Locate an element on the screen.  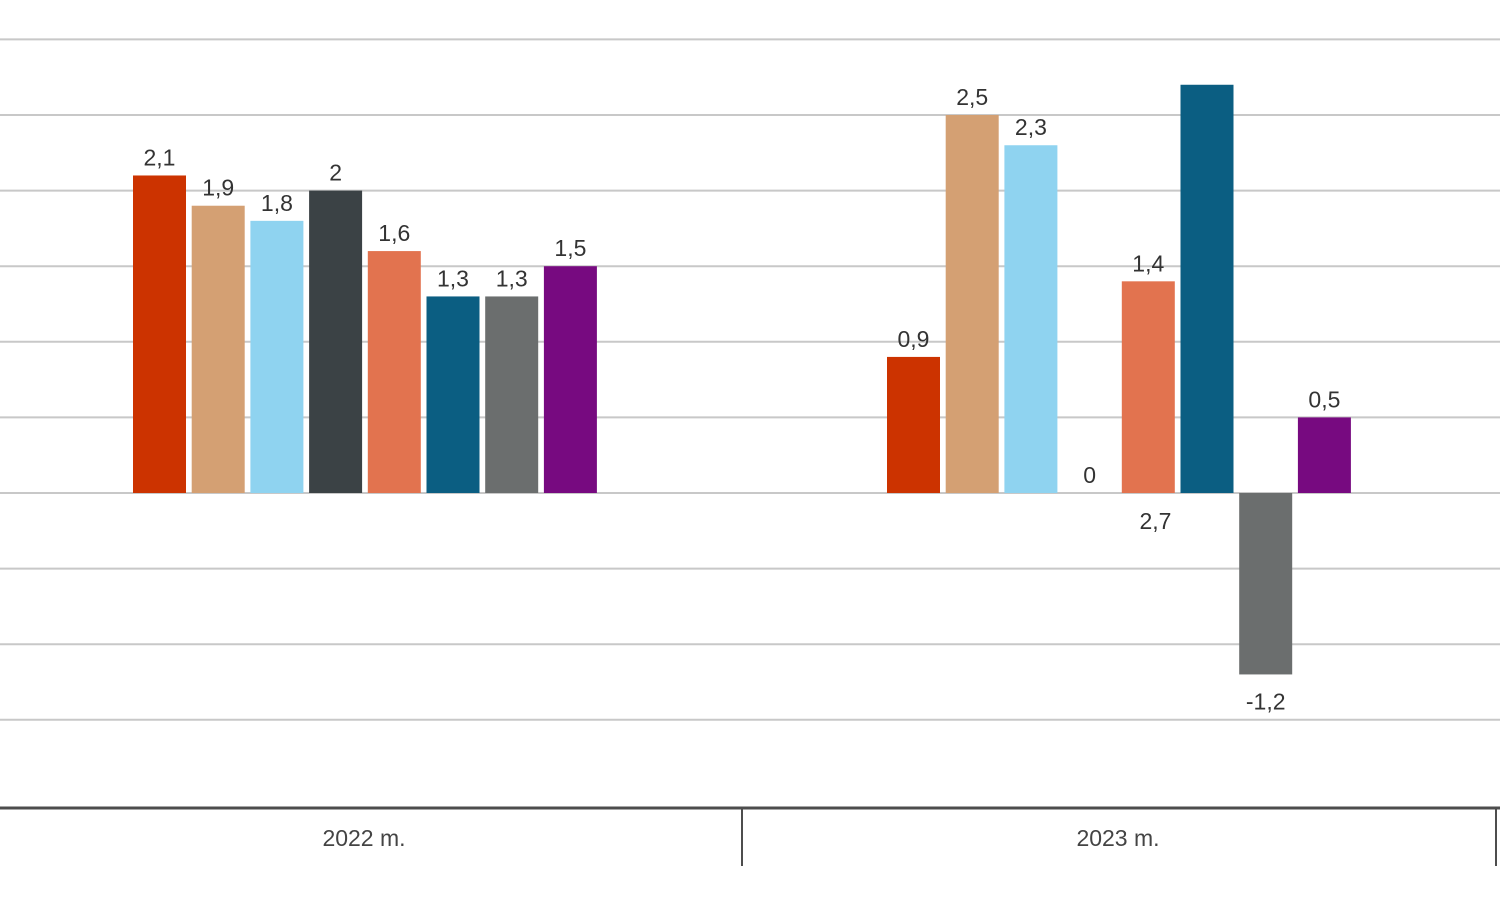
data-label: 2,5 is located at coordinates (972, 97).